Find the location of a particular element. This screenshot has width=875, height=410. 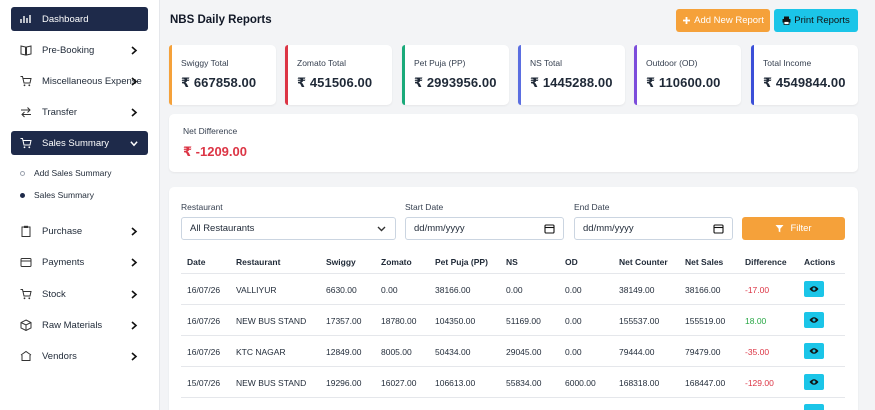

bullet-icon is located at coordinates (22, 173).